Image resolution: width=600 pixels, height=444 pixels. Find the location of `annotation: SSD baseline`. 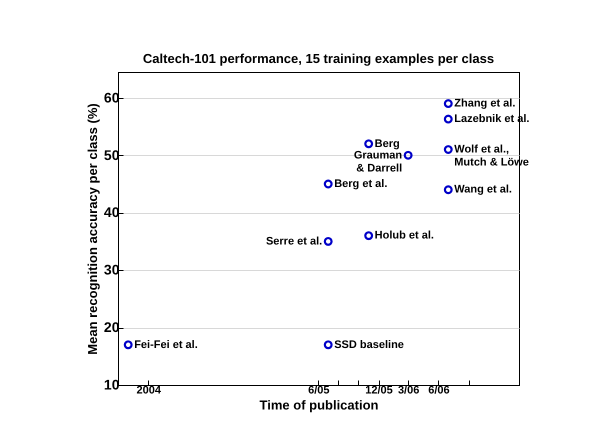

annotation: SSD baseline is located at coordinates (369, 344).